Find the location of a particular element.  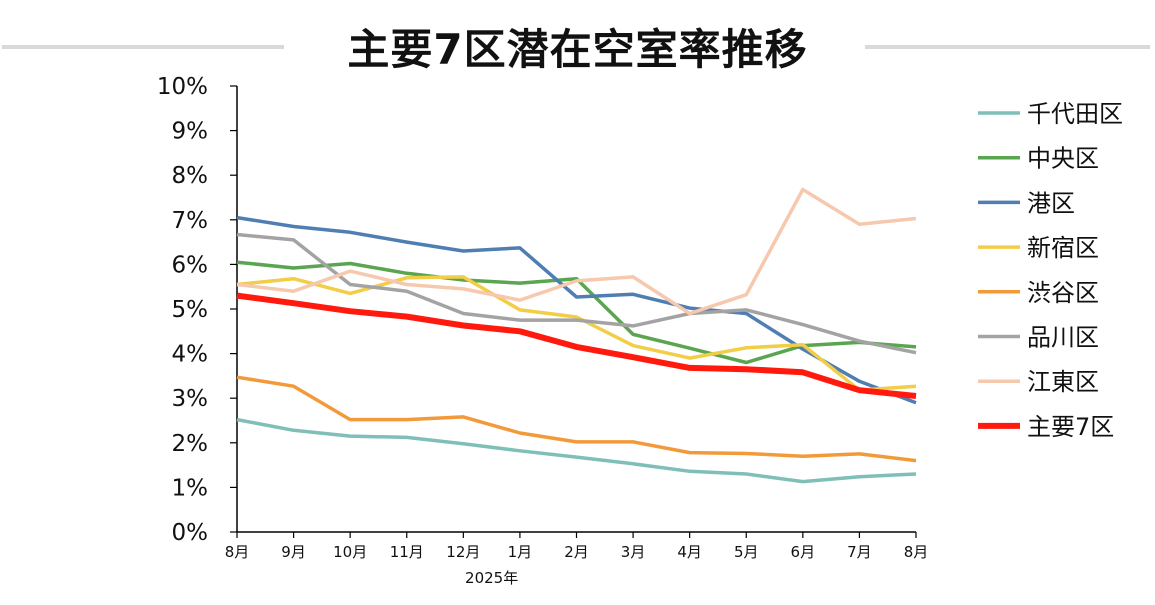

x-tick-label: 10月 is located at coordinates (350, 552).